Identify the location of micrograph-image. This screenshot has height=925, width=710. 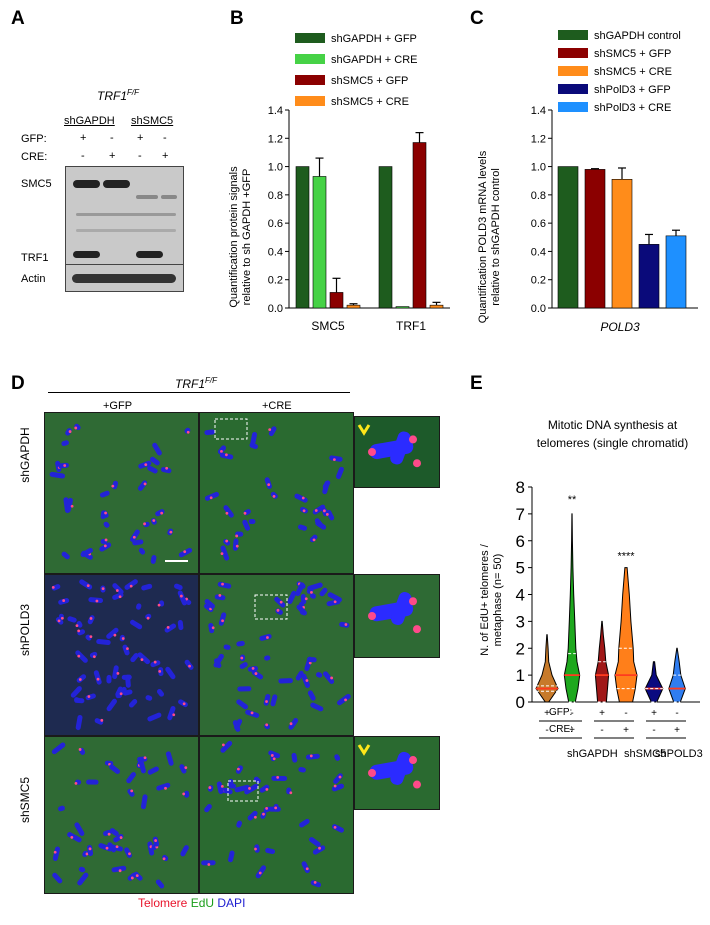
(121, 815).